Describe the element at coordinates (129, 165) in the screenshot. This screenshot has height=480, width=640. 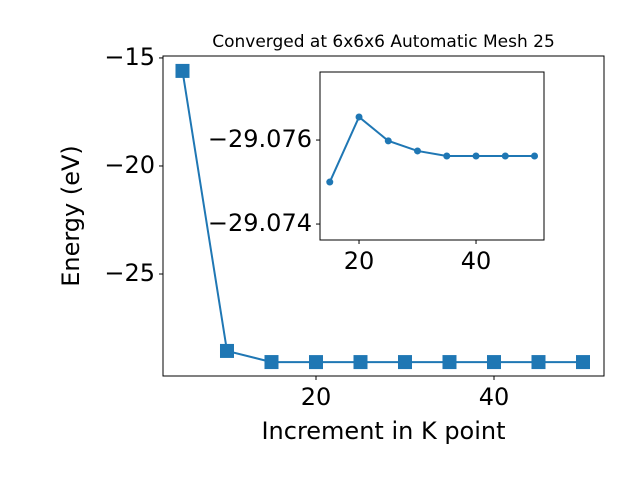
I see `y-tick-label: −20` at that location.